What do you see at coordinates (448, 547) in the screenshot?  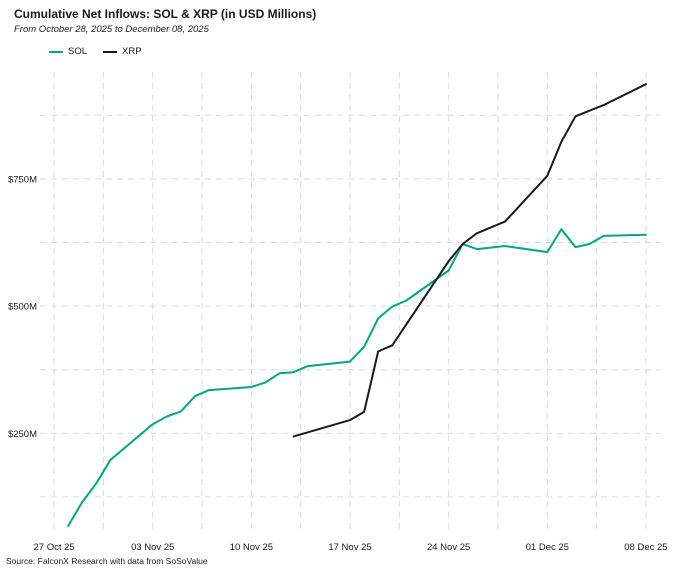 I see `x-tick-label: 24 Nov 25` at bounding box center [448, 547].